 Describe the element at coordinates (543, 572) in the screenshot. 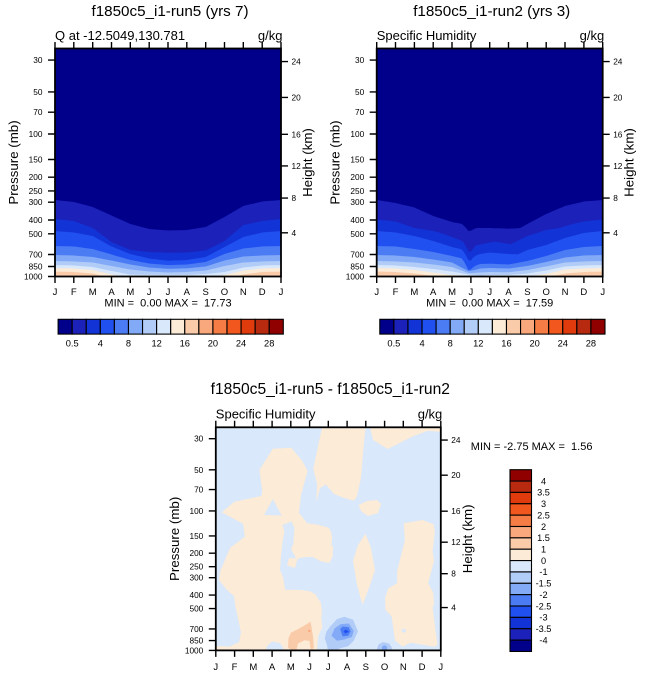

I see `svg-text: -1` at that location.